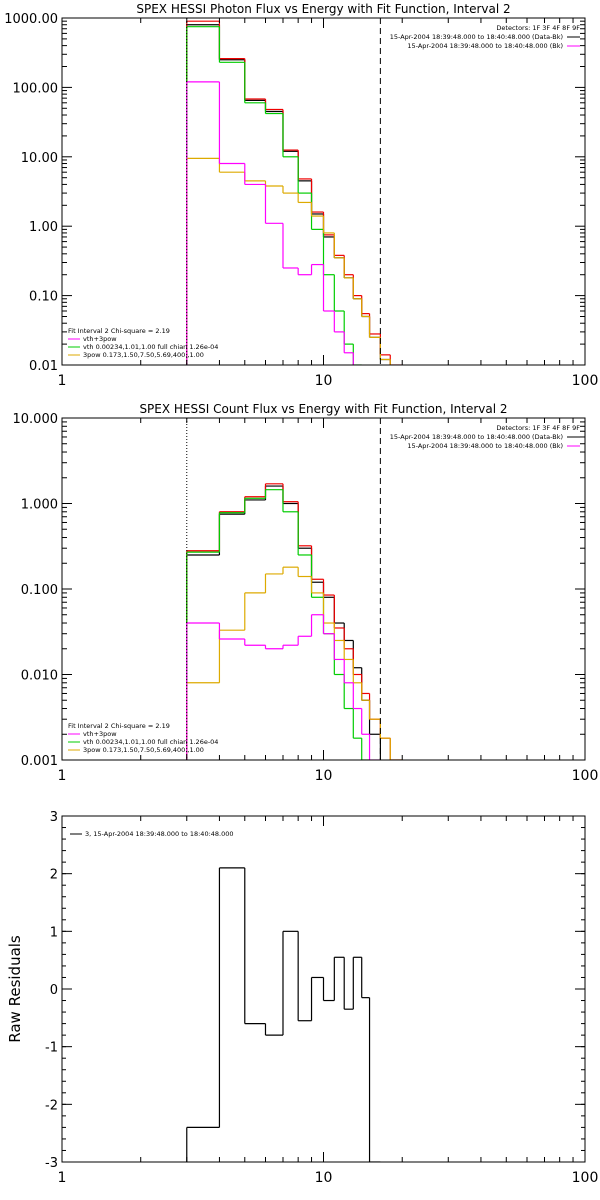 This screenshot has height=1200, width=600. I want to click on y-tick-label: 0, so click(54, 990).